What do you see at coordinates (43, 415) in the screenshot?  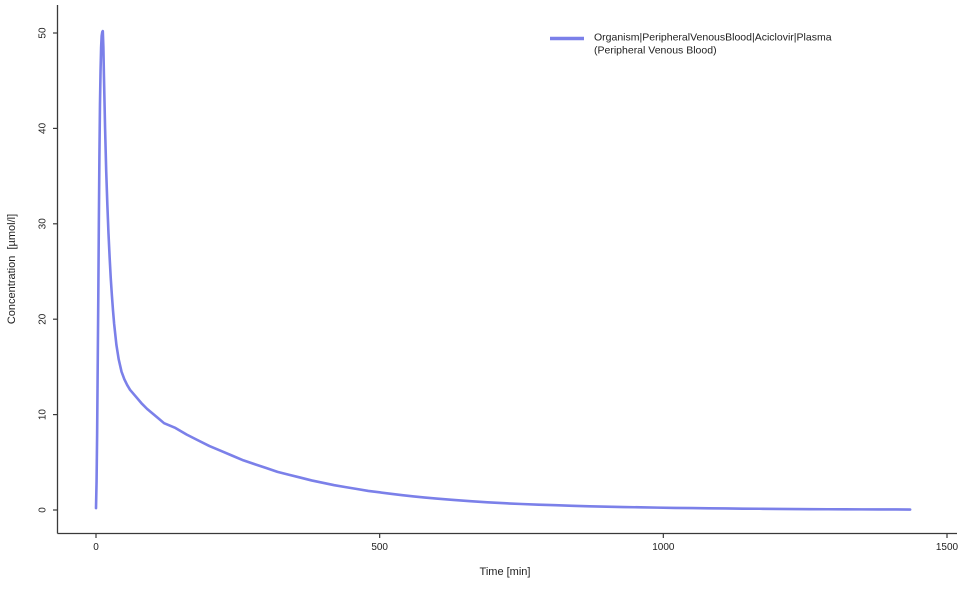 I see `y-tick-label: 10` at bounding box center [43, 415].